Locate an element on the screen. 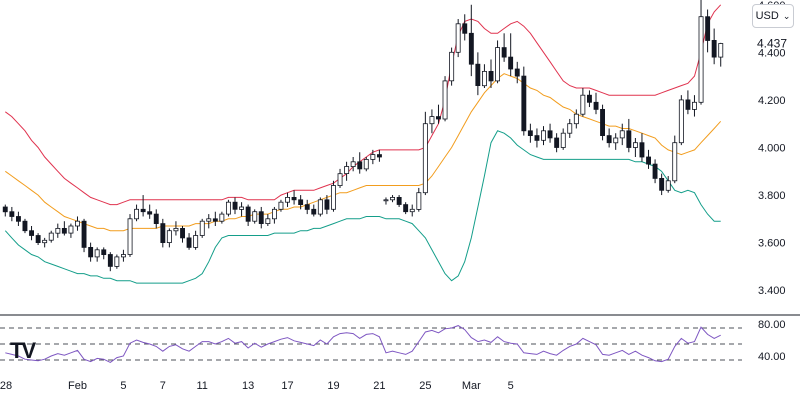  time-tick-label: 19 is located at coordinates (333, 386).